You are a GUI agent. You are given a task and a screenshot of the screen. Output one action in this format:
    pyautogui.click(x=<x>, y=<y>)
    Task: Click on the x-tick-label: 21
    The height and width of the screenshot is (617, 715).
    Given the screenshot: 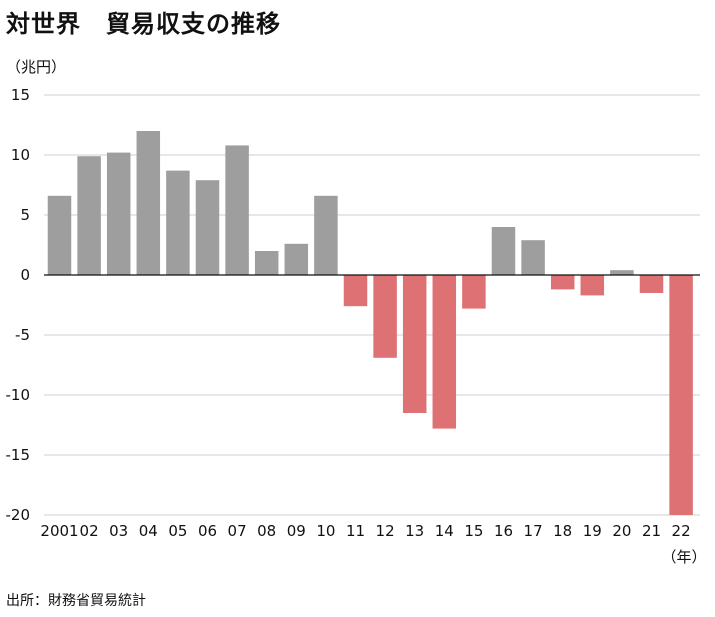 What is the action you would take?
    pyautogui.click(x=651, y=531)
    